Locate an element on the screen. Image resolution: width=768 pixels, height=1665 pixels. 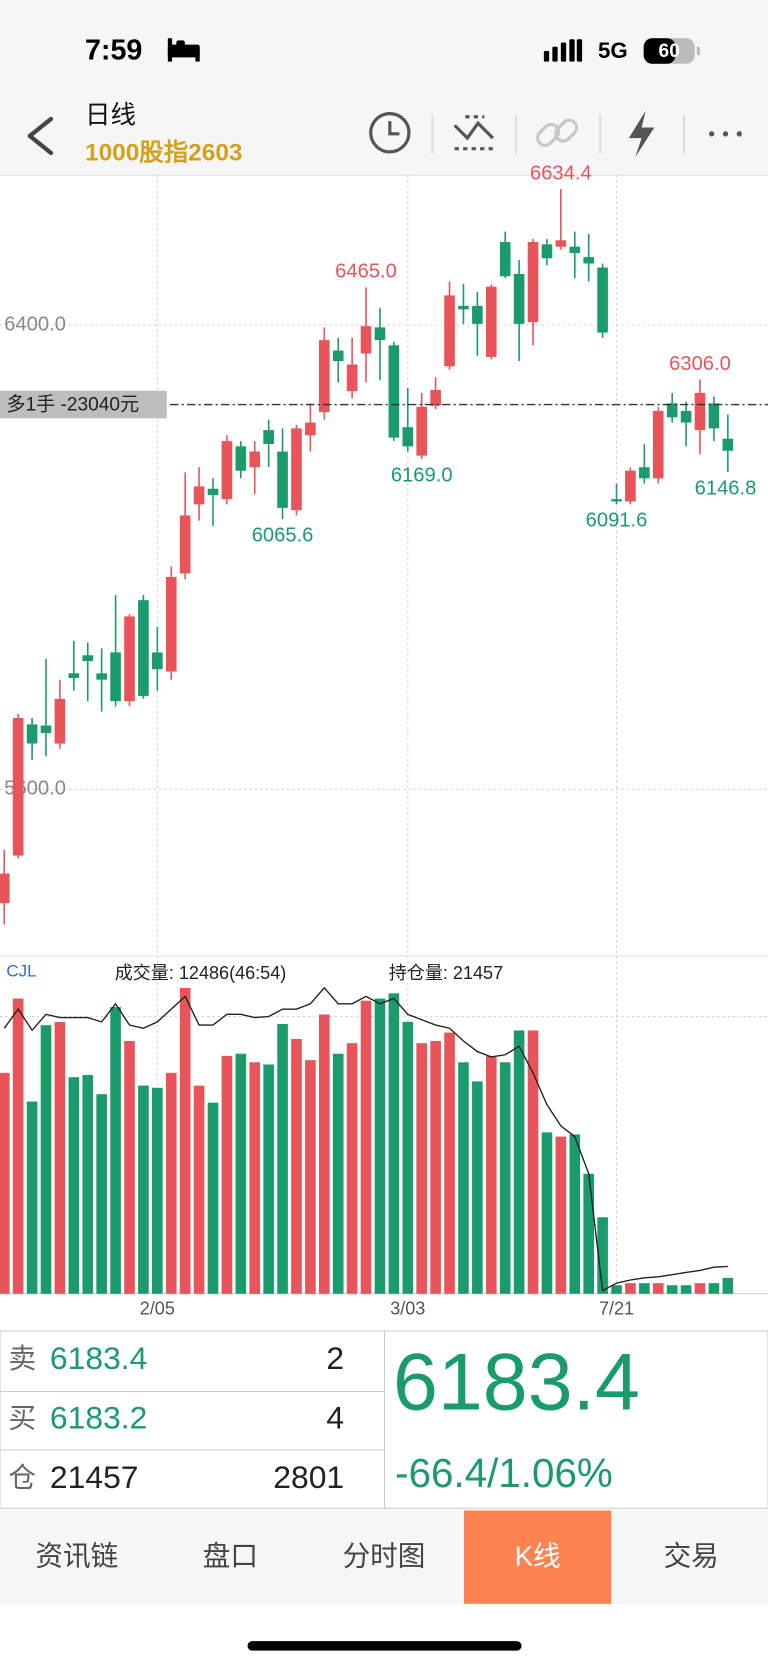
high-label: 6306.0 is located at coordinates (700, 364).